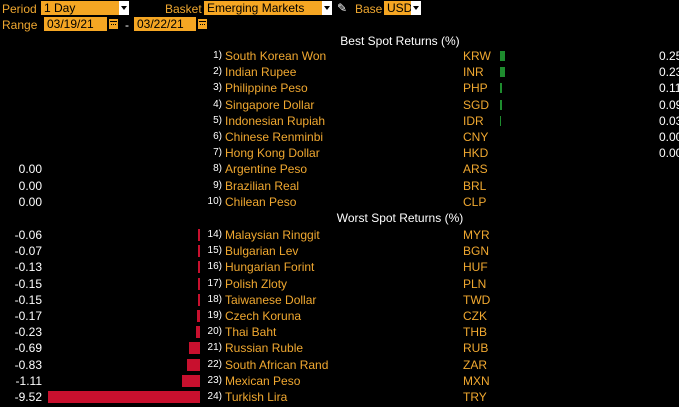 The height and width of the screenshot is (407, 679). What do you see at coordinates (217, 185) in the screenshot?
I see `rank-label: 9)` at bounding box center [217, 185].